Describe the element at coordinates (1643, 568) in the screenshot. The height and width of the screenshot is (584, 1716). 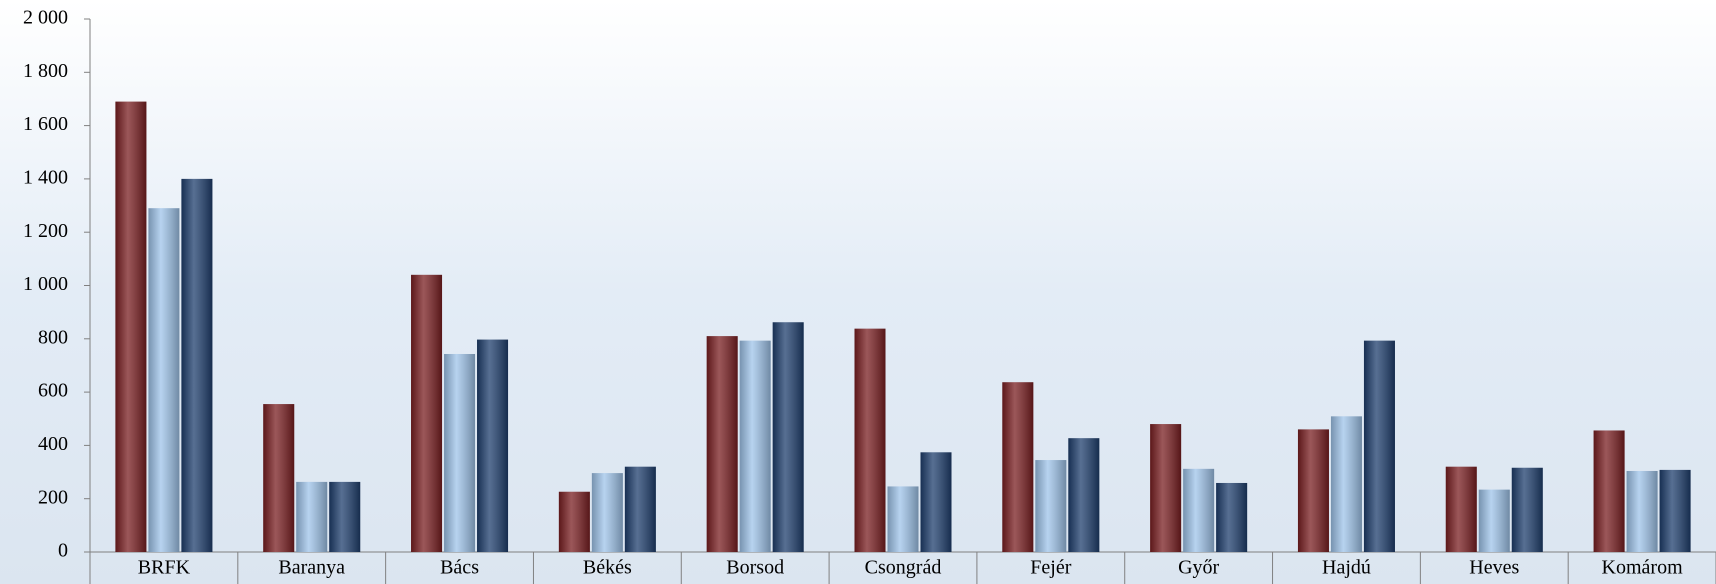
I see `x-tick-label: Komárom` at that location.